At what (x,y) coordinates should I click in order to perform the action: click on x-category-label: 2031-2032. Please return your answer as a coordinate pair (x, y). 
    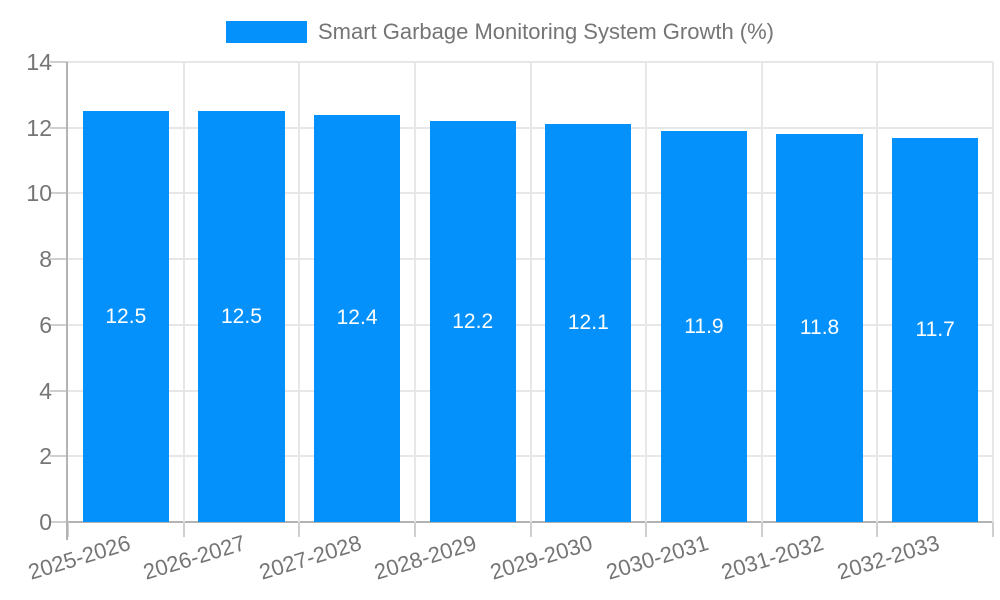
    Looking at the image, I should click on (772, 557).